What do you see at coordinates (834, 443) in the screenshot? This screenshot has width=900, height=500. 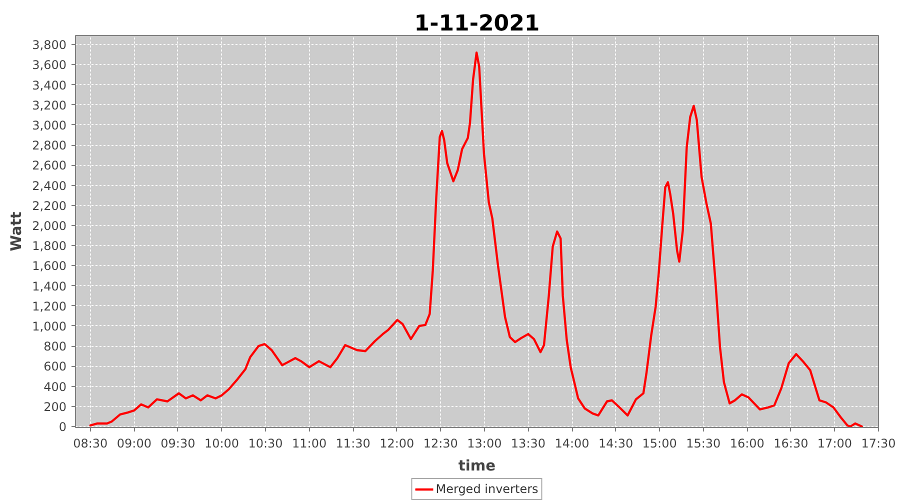 I see `x-tick-label: 17:00` at bounding box center [834, 443].